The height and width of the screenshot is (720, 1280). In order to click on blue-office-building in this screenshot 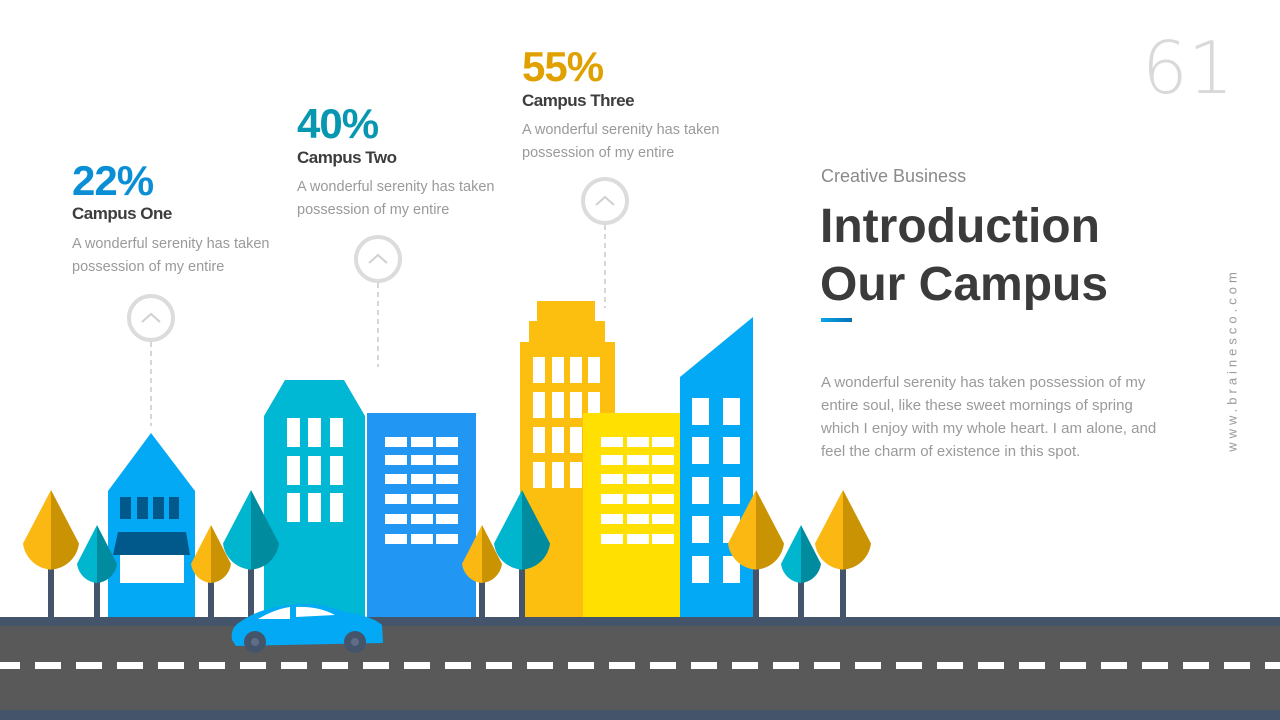, I will do `click(421, 515)`.